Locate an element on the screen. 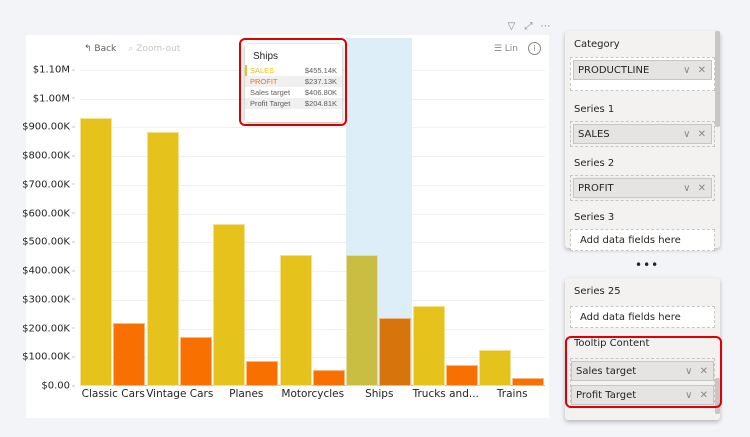 The image size is (750, 437). chart-toolbar-left: ↰ Back ⌕ Zoom-out is located at coordinates (132, 49).